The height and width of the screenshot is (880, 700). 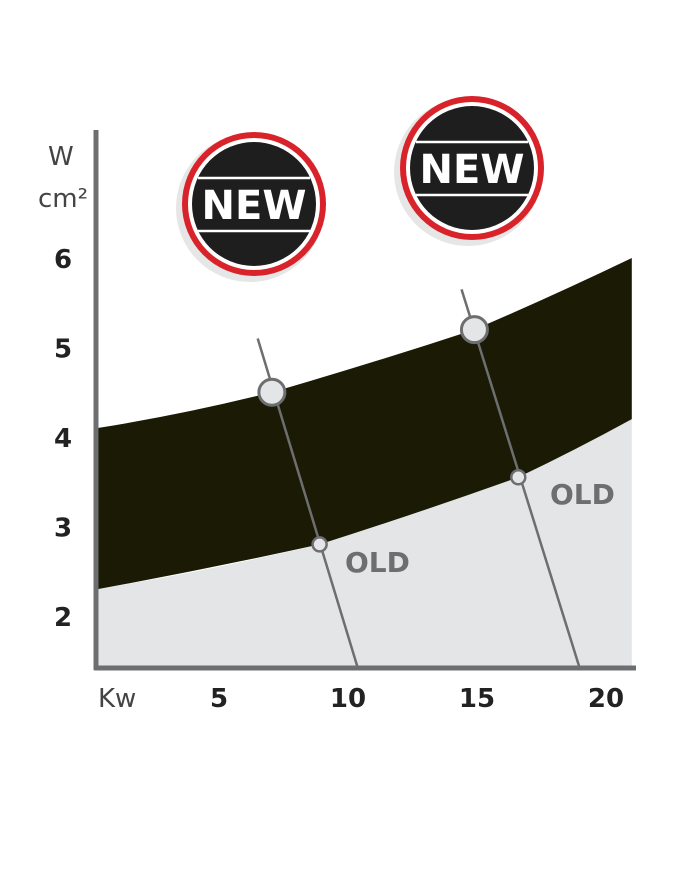 What do you see at coordinates (219, 699) in the screenshot?
I see `x-tick-label: 5` at bounding box center [219, 699].